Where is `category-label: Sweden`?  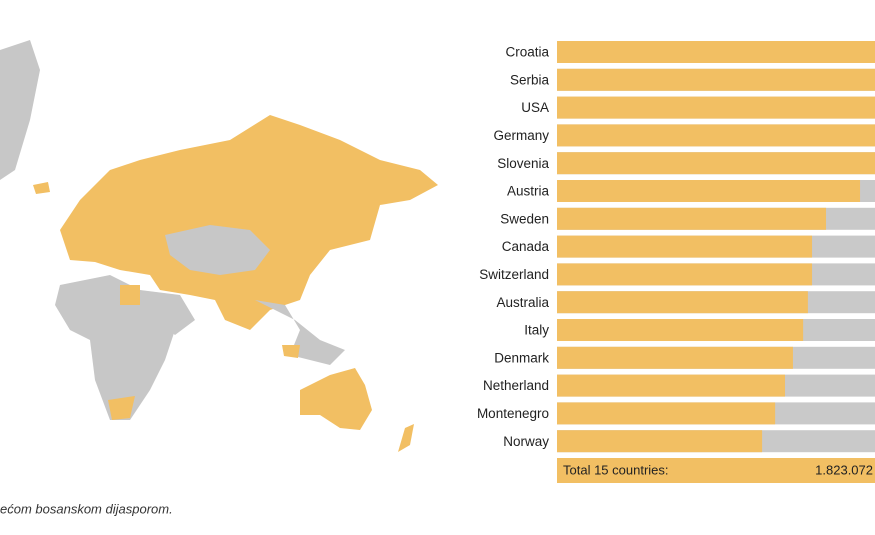
category-label: Sweden is located at coordinates (524, 218).